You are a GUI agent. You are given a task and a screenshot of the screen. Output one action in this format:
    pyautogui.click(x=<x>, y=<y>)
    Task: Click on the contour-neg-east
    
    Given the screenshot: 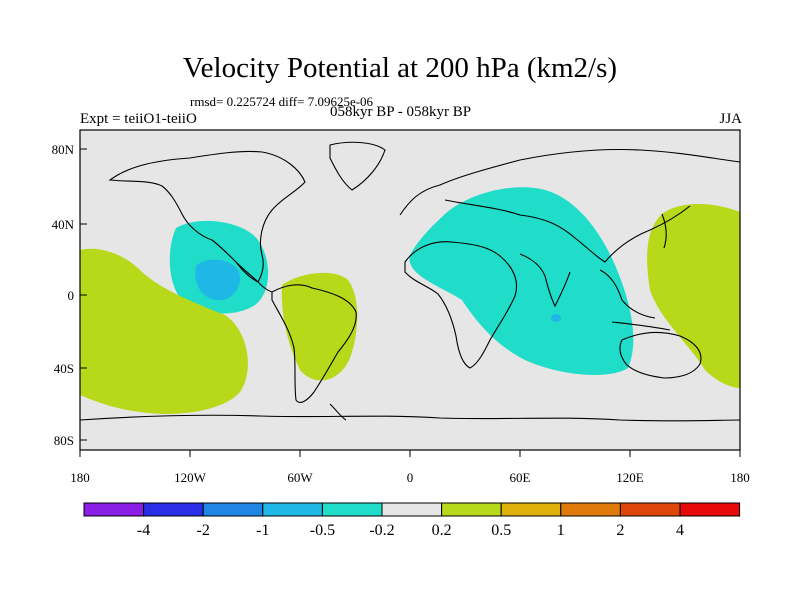 What is the action you would take?
    pyautogui.click(x=521, y=281)
    